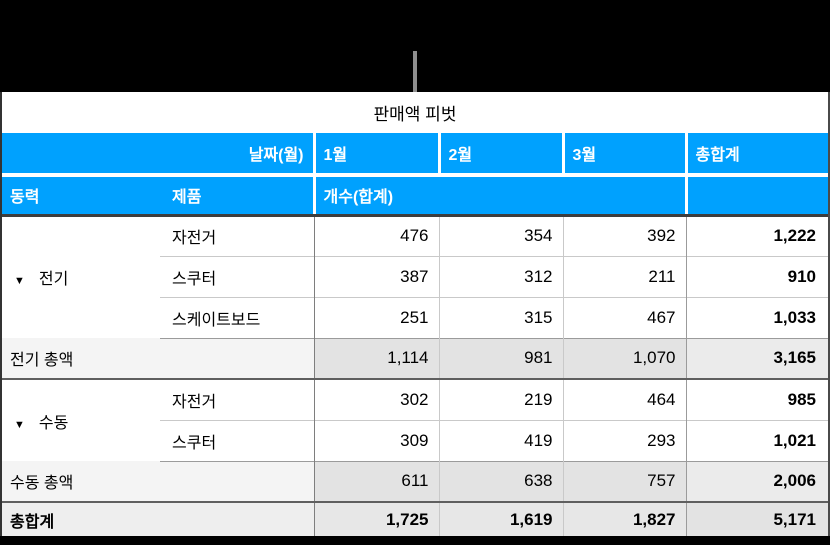  I want to click on subtotal-cell: 1,114, so click(376, 358).